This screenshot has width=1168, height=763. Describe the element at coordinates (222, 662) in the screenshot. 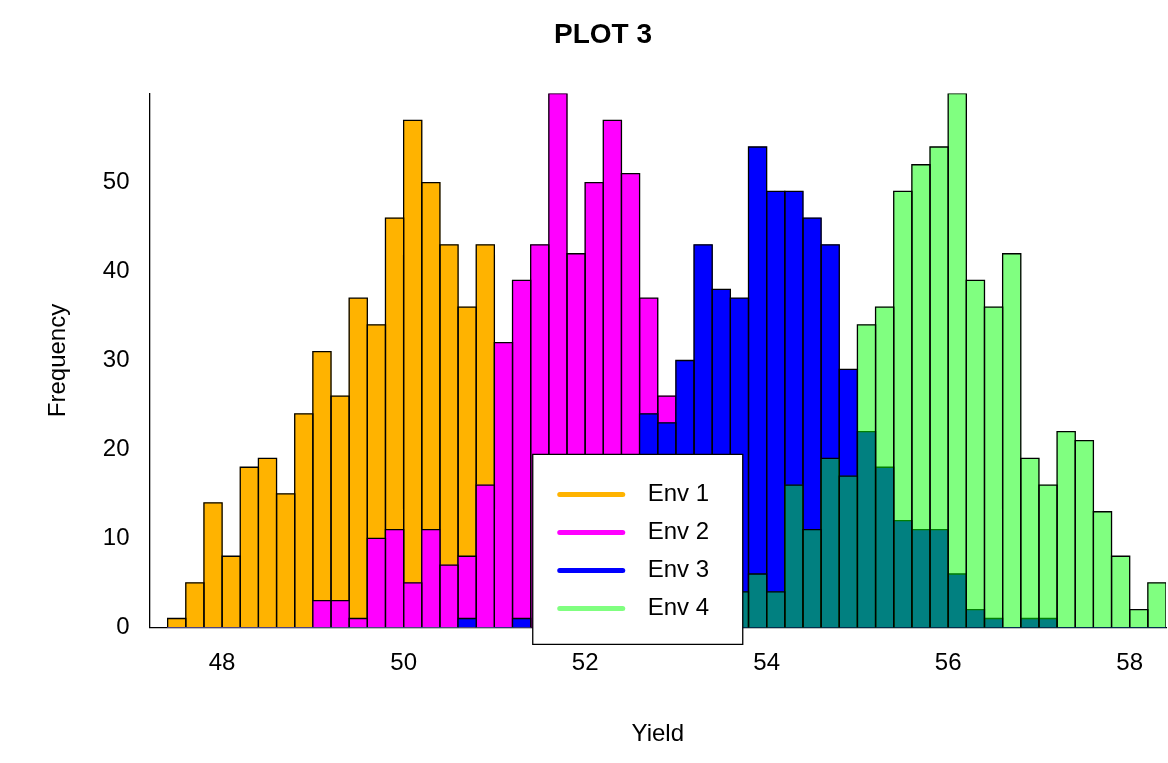

I see `x-tick-label: 48` at that location.